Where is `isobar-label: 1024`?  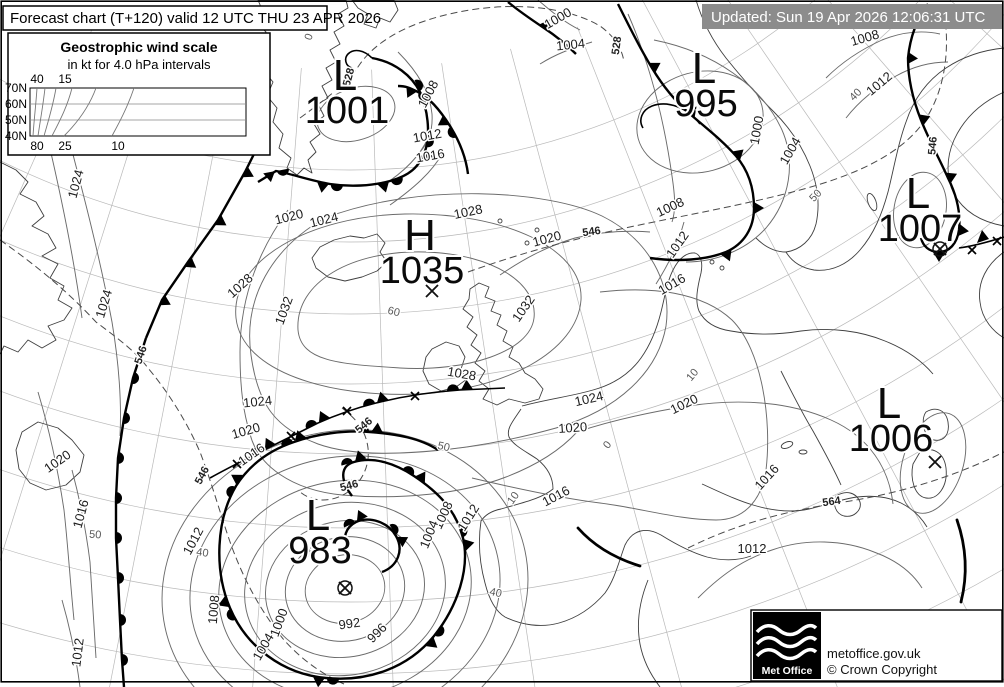
isobar-label: 1024 is located at coordinates (257, 402).